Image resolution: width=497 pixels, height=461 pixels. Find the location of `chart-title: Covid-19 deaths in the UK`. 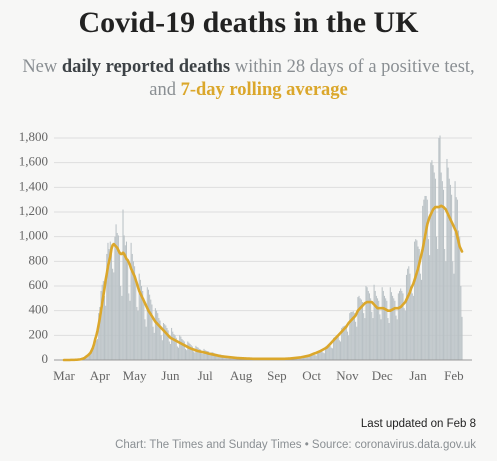

chart-title: Covid-19 deaths in the UK is located at coordinates (248, 22).